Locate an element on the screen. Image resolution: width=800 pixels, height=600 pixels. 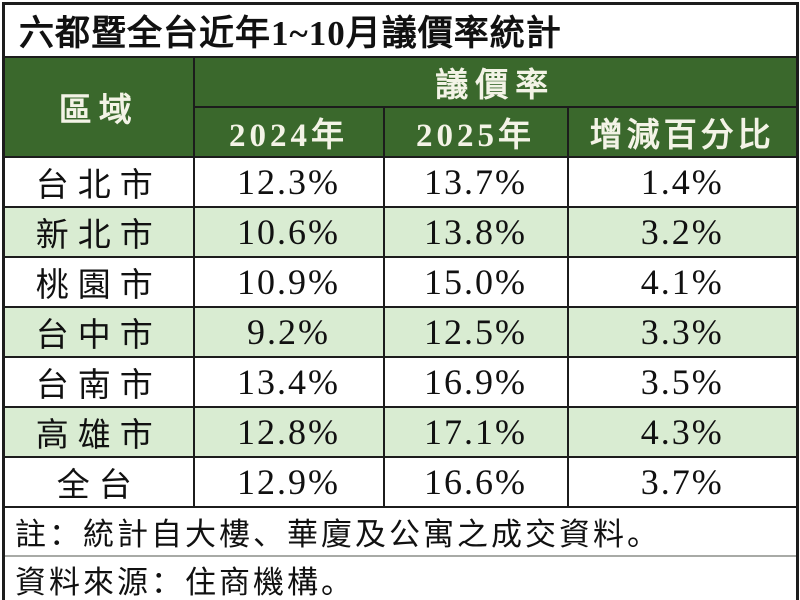
value-cell-2025: 17.1% is located at coordinates (475, 432).